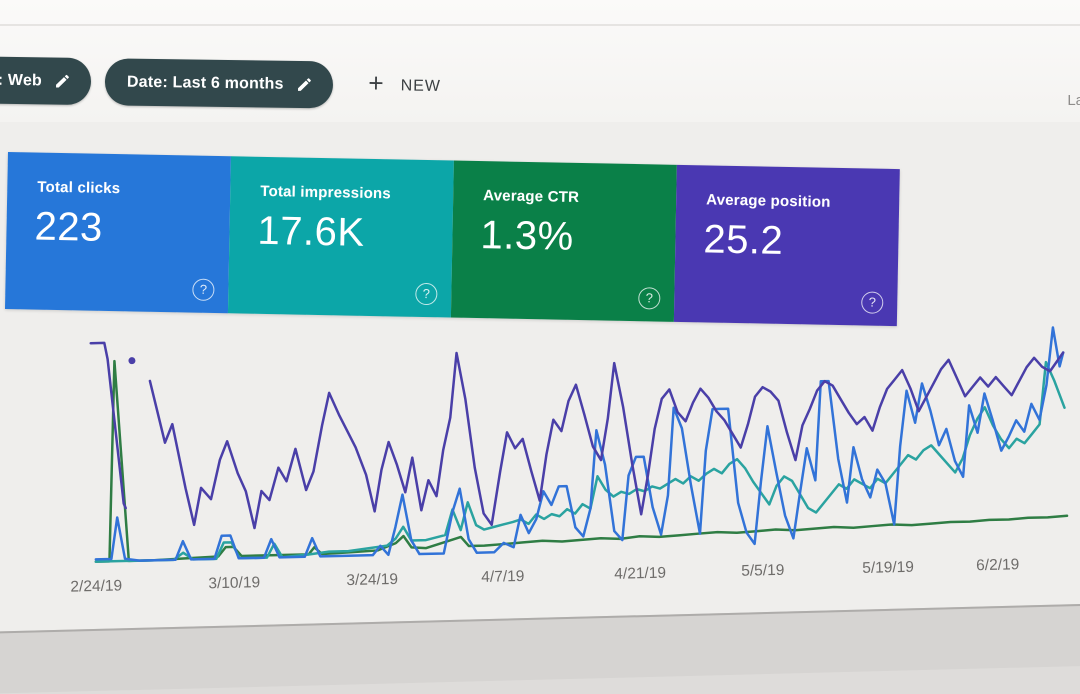 The image size is (1080, 694). I want to click on x-axis-label: 4/21/19, so click(640, 573).